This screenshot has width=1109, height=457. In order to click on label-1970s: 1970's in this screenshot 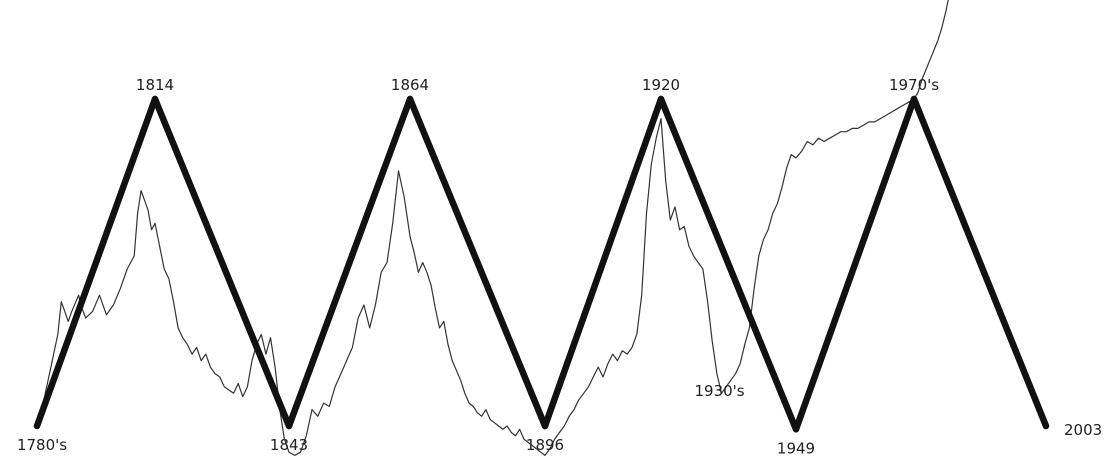, I will do `click(914, 85)`.